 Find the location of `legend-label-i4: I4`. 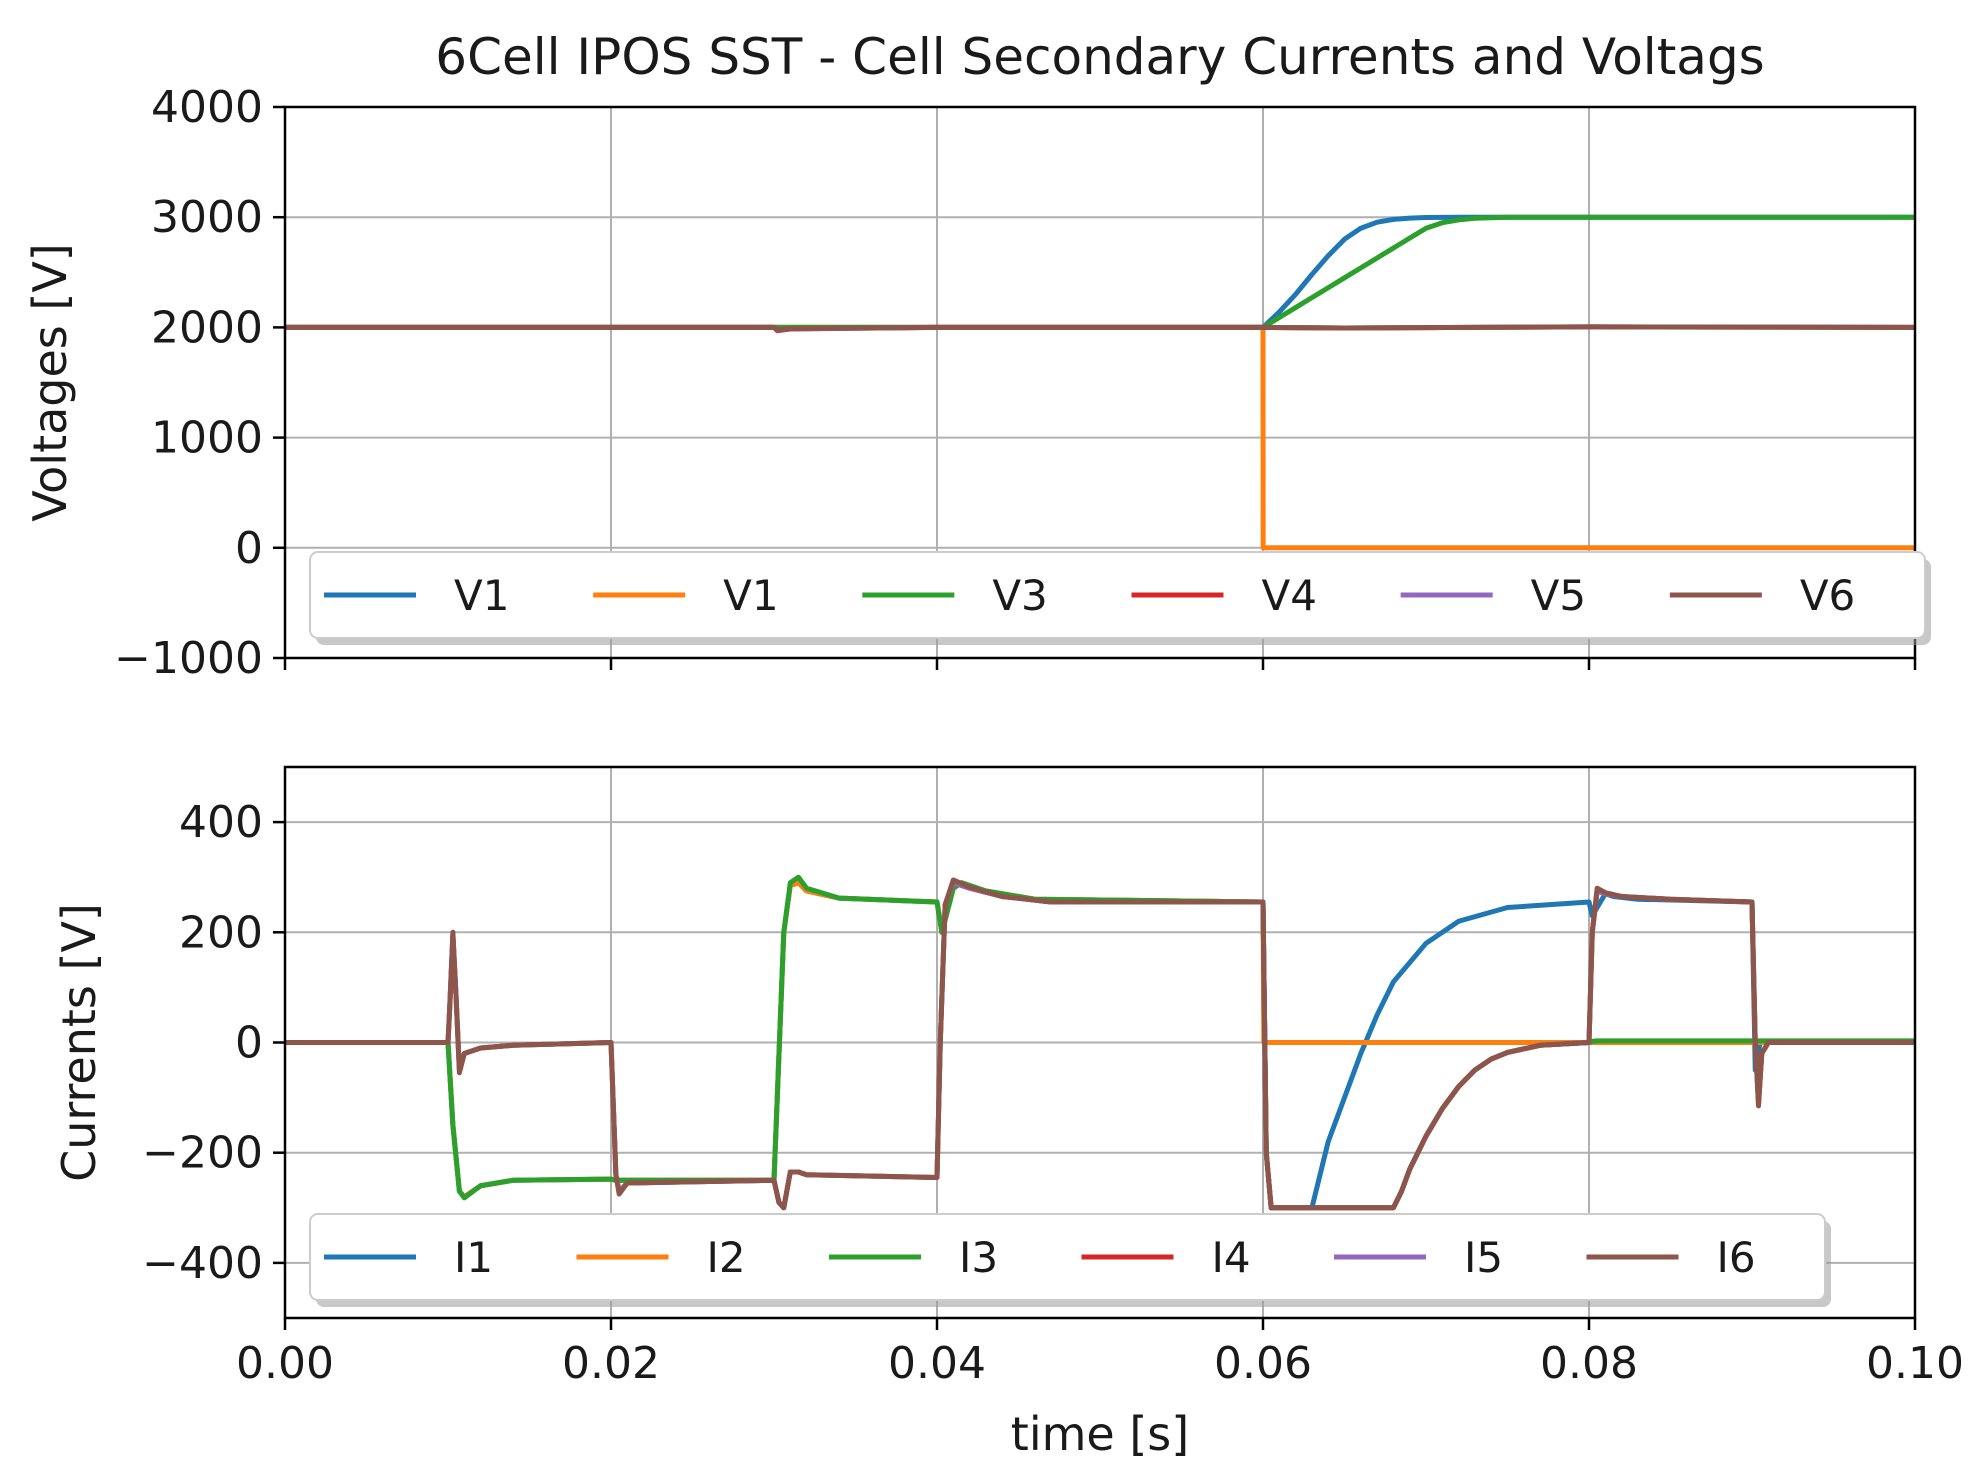

legend-label-i4: I4 is located at coordinates (1231, 1257).